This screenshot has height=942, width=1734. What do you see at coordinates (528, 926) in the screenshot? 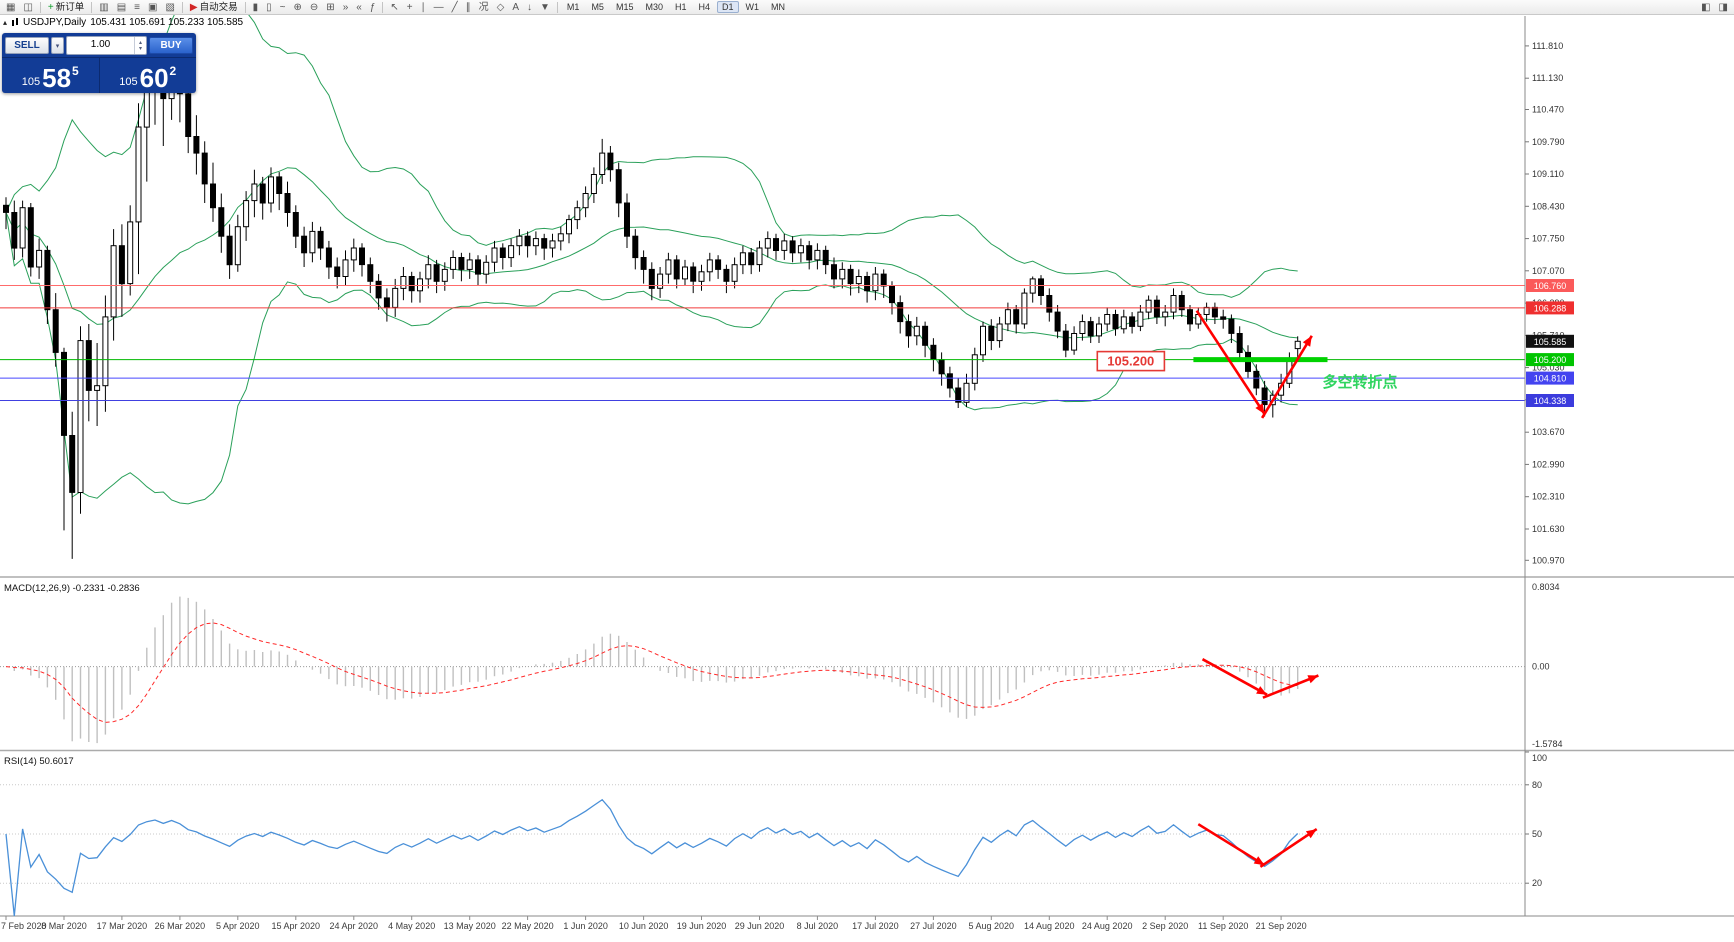
I see `svg-text: 22 May 2020` at bounding box center [528, 926].